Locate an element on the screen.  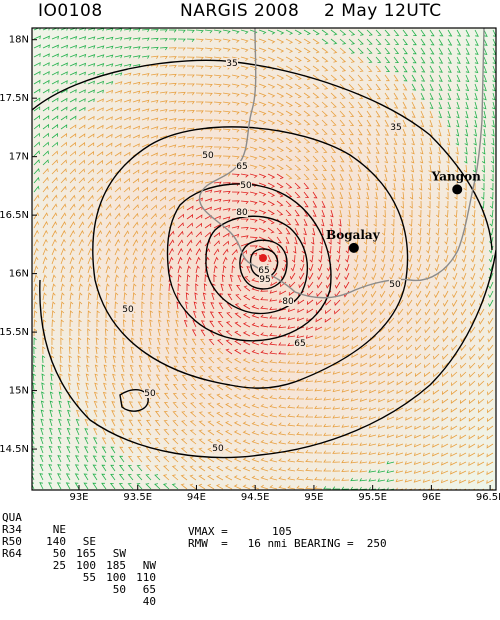
city-label: Bogalay is located at coordinates (353, 235).